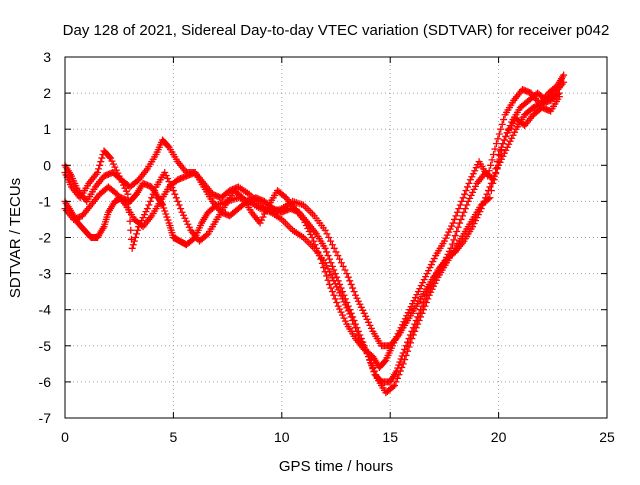 This screenshot has height=485, width=640. What do you see at coordinates (65, 437) in the screenshot?
I see `x-tick-label: 0` at bounding box center [65, 437].